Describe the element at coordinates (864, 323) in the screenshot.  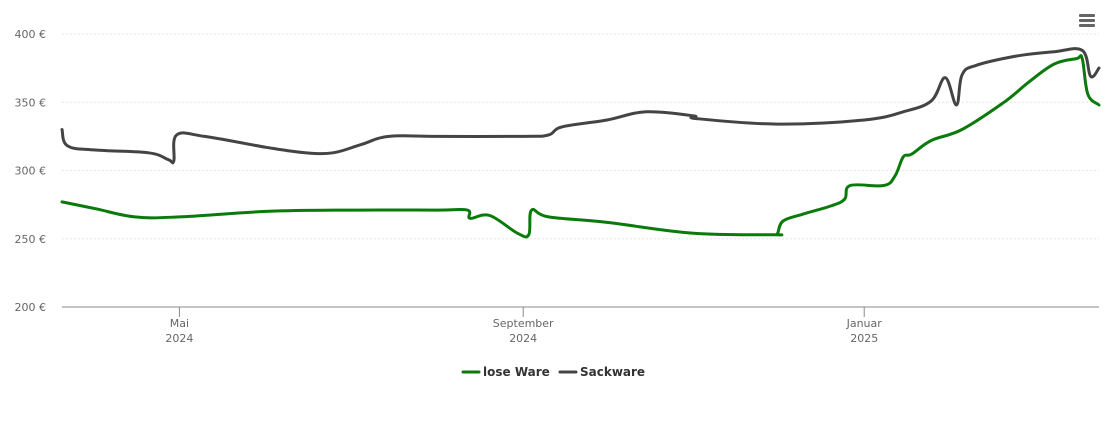
I see `x-tick-label-month: Januar` at that location.